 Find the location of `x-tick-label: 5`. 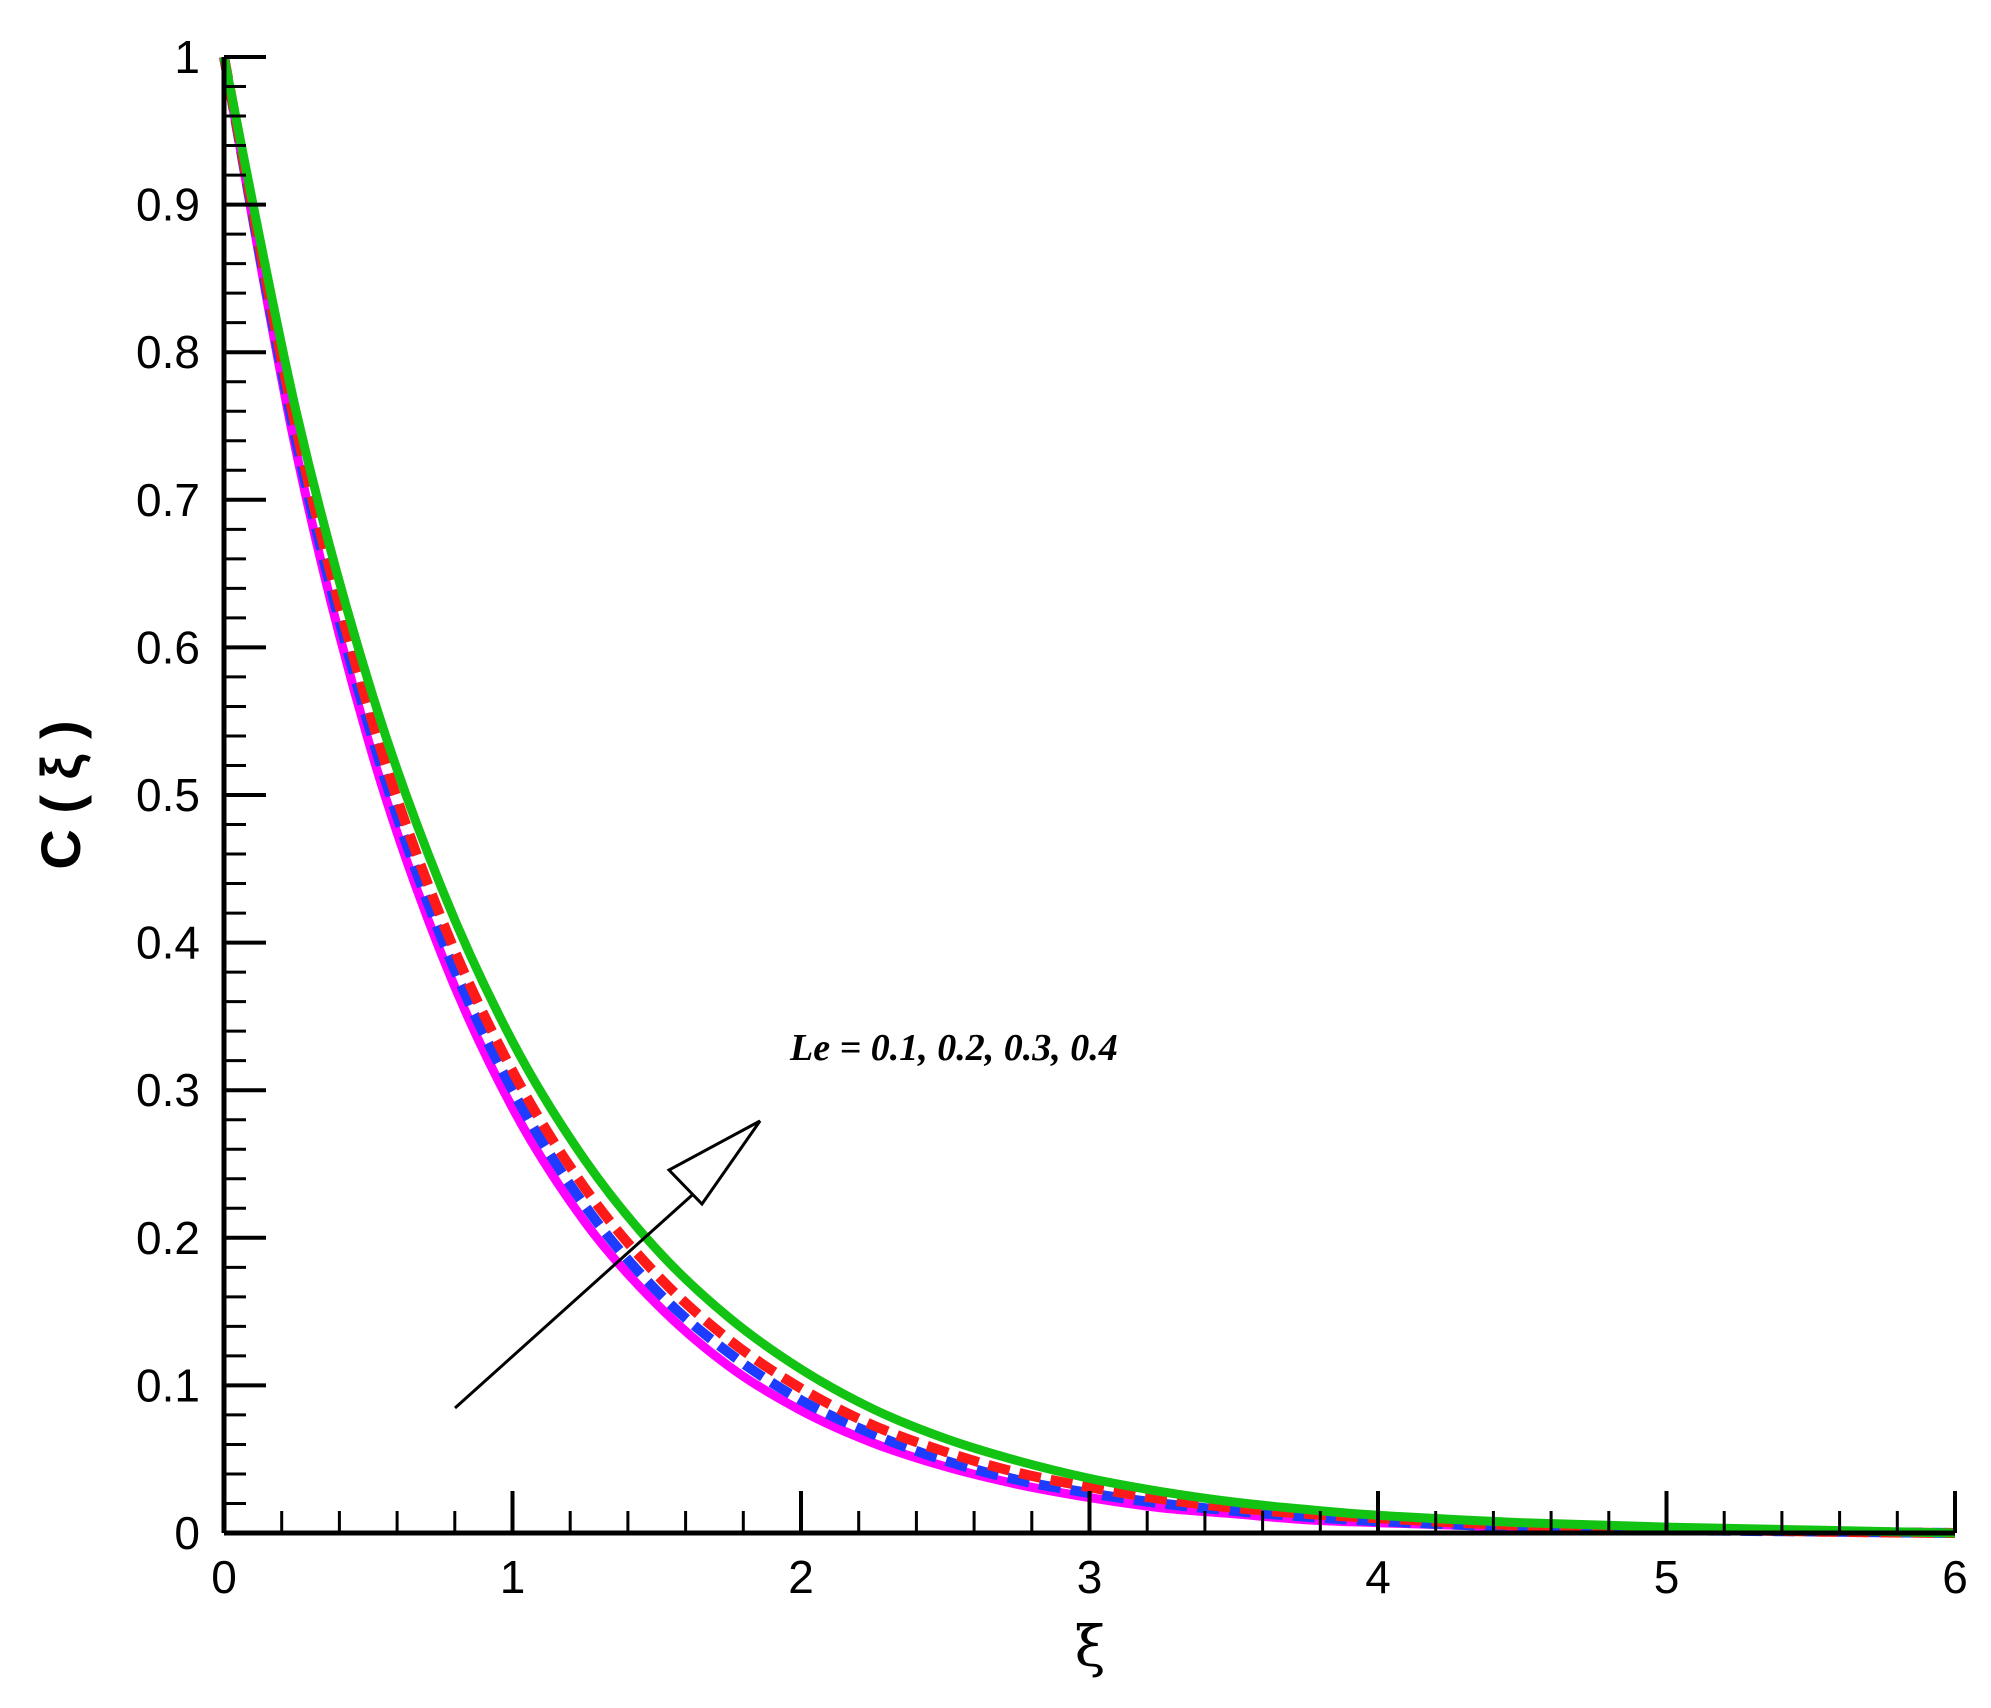

x-tick-label: 5 is located at coordinates (1667, 1577).